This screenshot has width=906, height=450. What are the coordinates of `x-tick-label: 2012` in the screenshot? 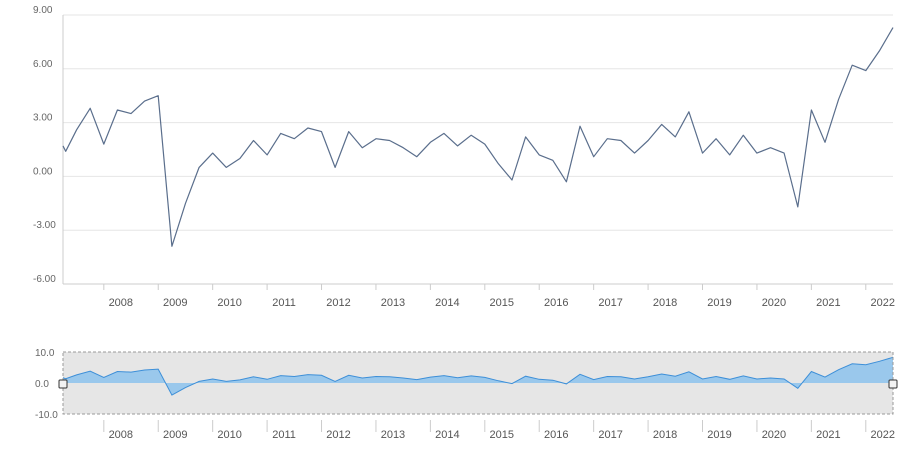 It's located at (338, 303).